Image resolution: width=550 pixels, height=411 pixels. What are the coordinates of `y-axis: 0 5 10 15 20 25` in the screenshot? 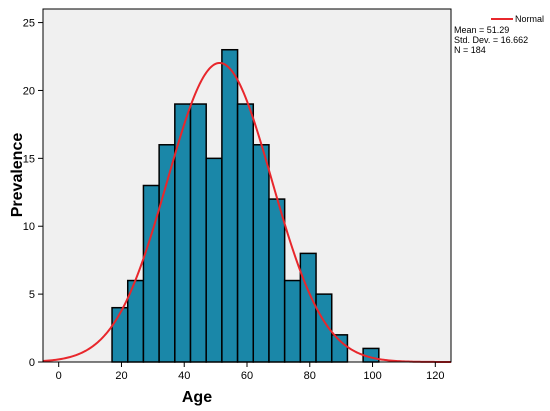 It's located at (33, 193).